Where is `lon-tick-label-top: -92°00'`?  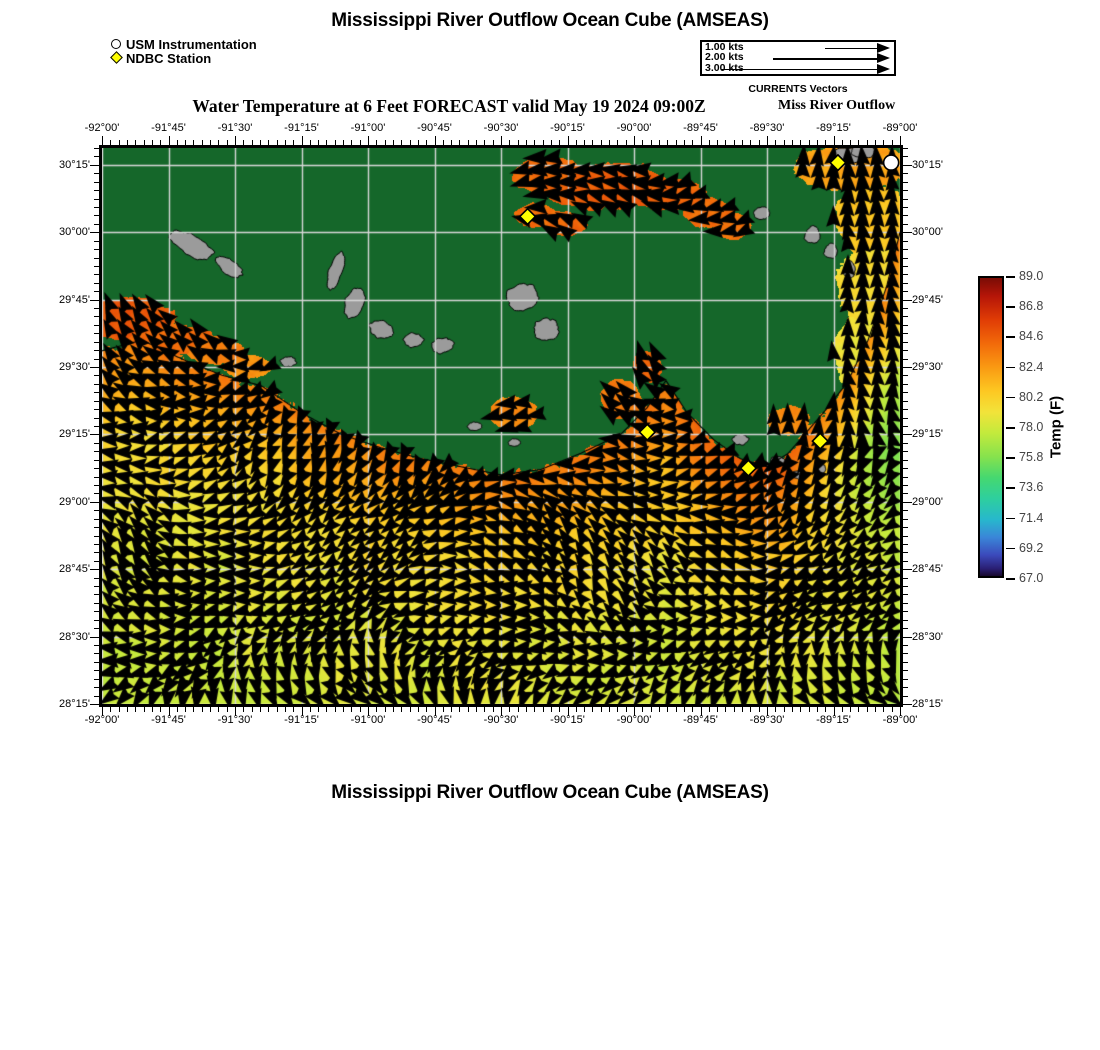
lon-tick-label-top: -92°00' is located at coordinates (102, 128).